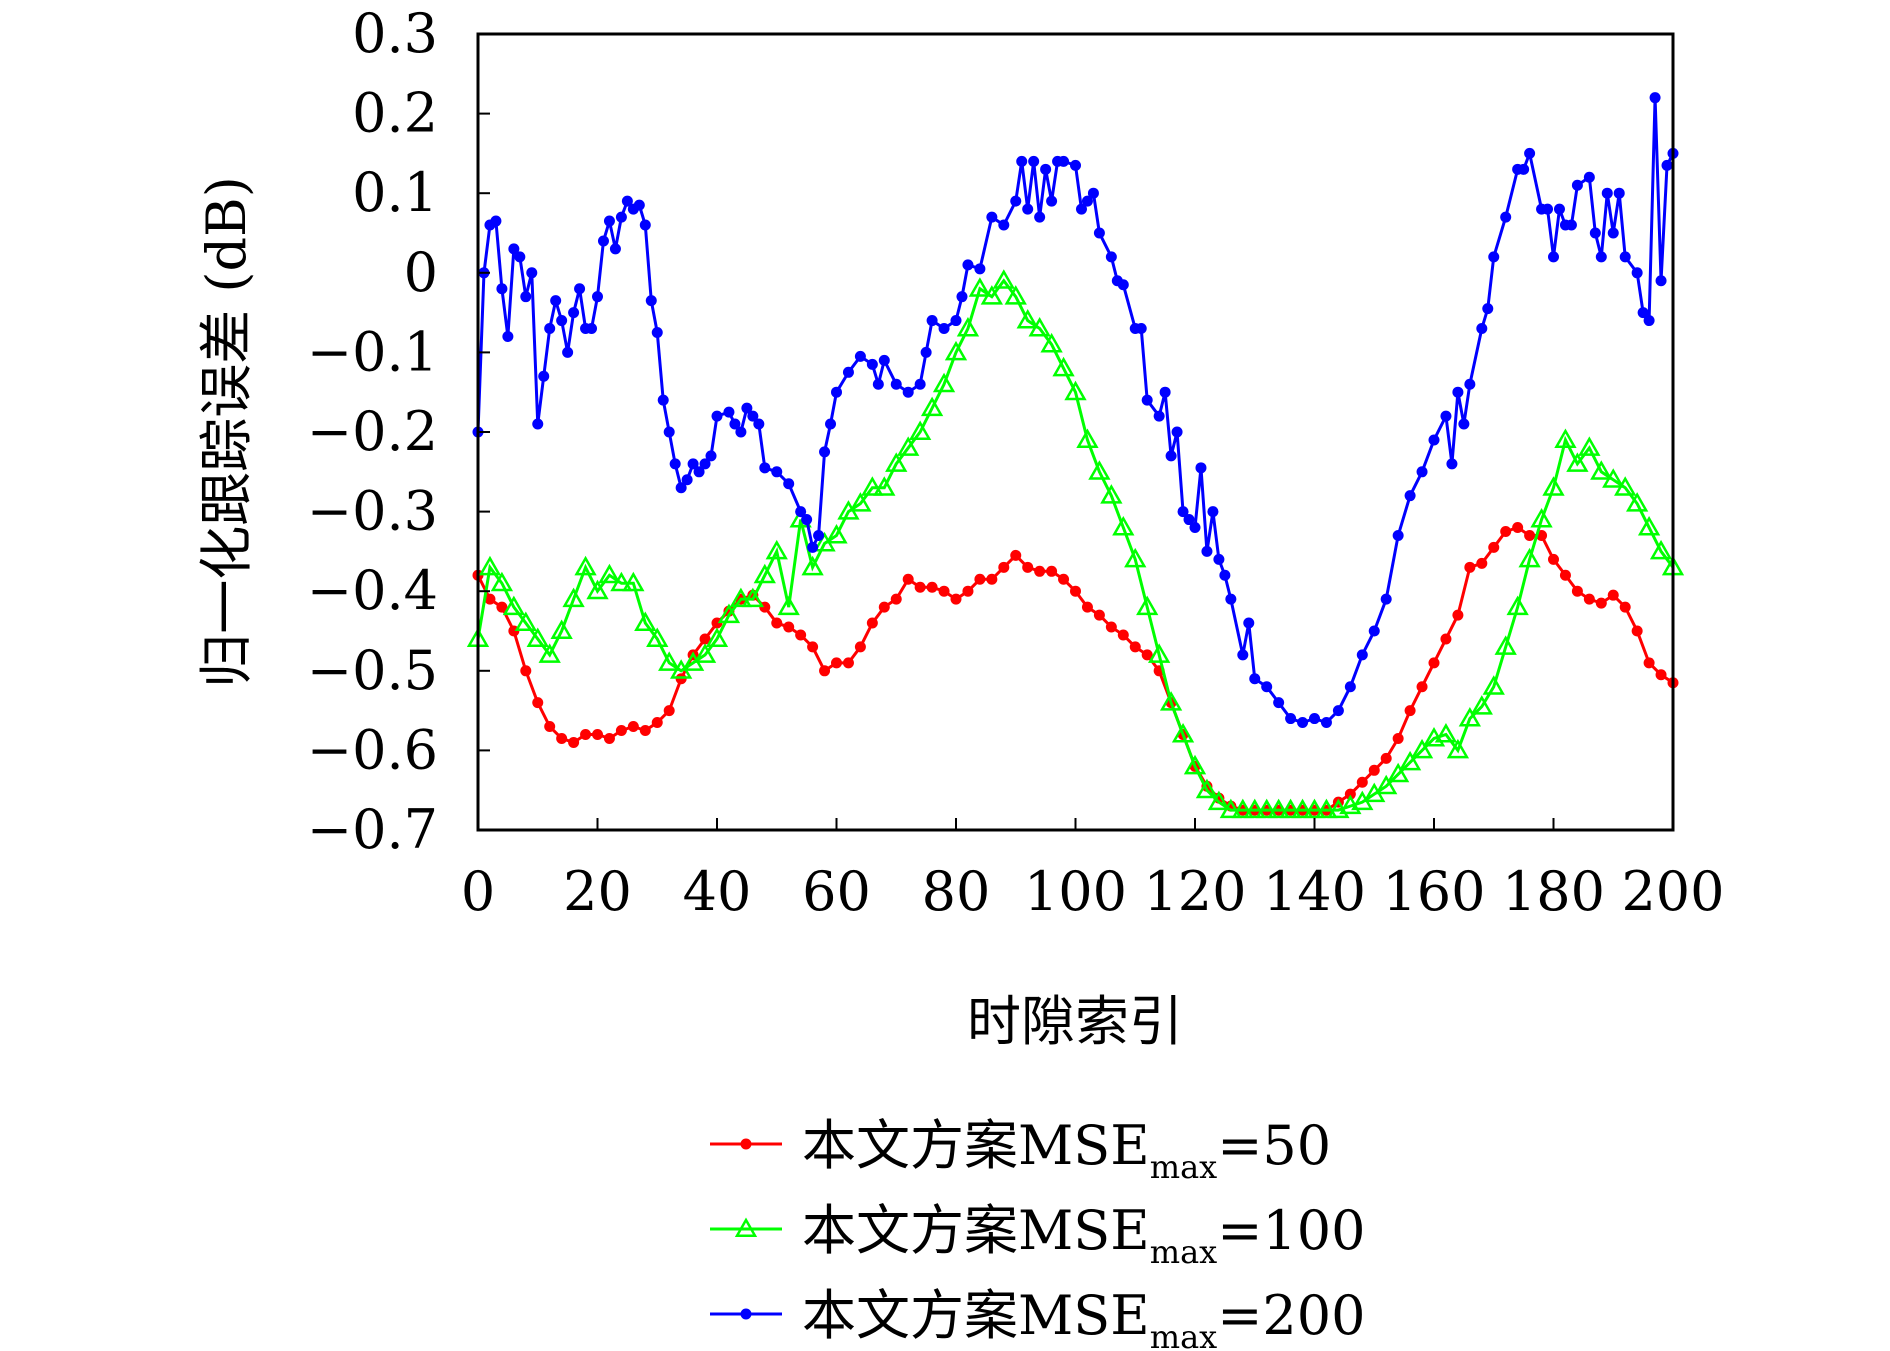 The height and width of the screenshot is (1351, 1890). Describe the element at coordinates (1020, 1150) in the screenshot. I see `legend-item: 本文方案MSEmax=50` at that location.